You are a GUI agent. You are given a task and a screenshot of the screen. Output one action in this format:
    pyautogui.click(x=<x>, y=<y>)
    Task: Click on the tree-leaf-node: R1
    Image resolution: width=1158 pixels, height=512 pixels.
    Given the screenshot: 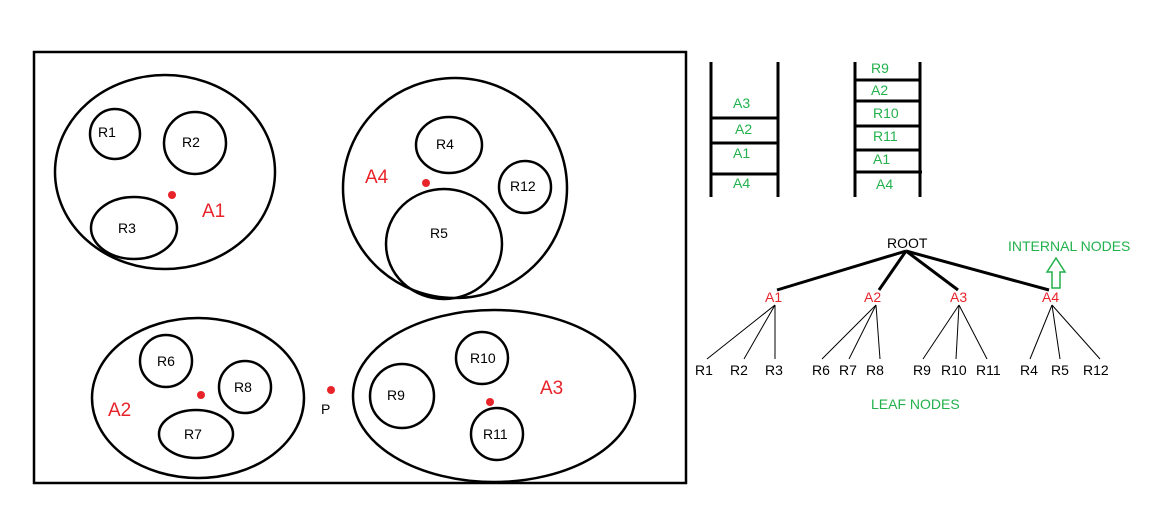 What is the action you would take?
    pyautogui.click(x=704, y=370)
    